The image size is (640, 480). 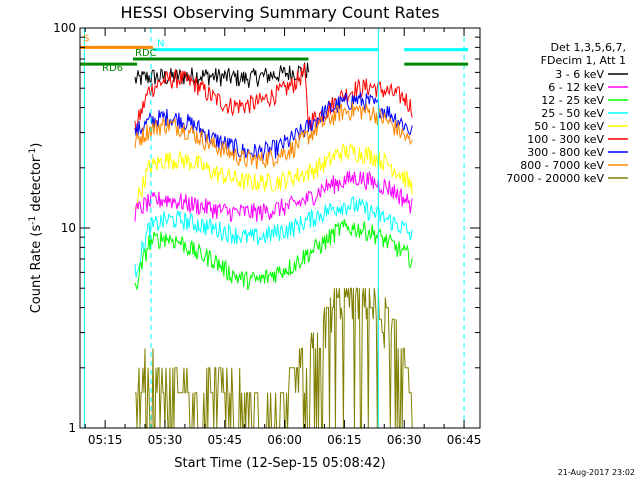 What do you see at coordinates (579, 74) in the screenshot?
I see `legend-entry-label: 3 - 6 keV` at bounding box center [579, 74].